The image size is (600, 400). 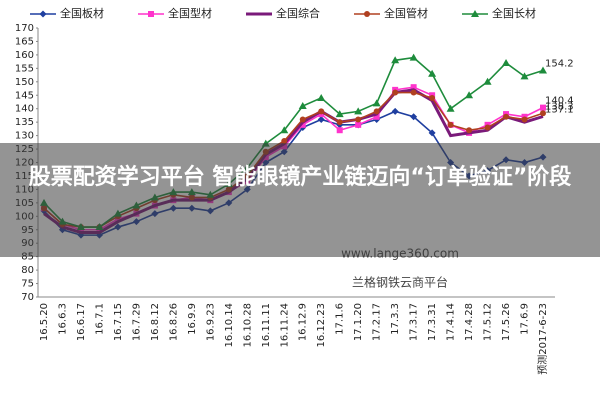 I want to click on x-tick-label: 16.12.23, so click(x=321, y=325).